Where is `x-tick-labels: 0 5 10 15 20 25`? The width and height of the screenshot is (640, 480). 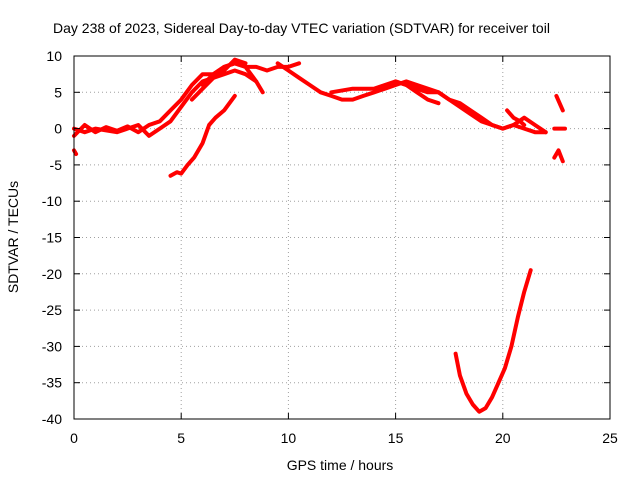
x-tick-labels: 0 5 10 15 20 25 is located at coordinates (344, 438).